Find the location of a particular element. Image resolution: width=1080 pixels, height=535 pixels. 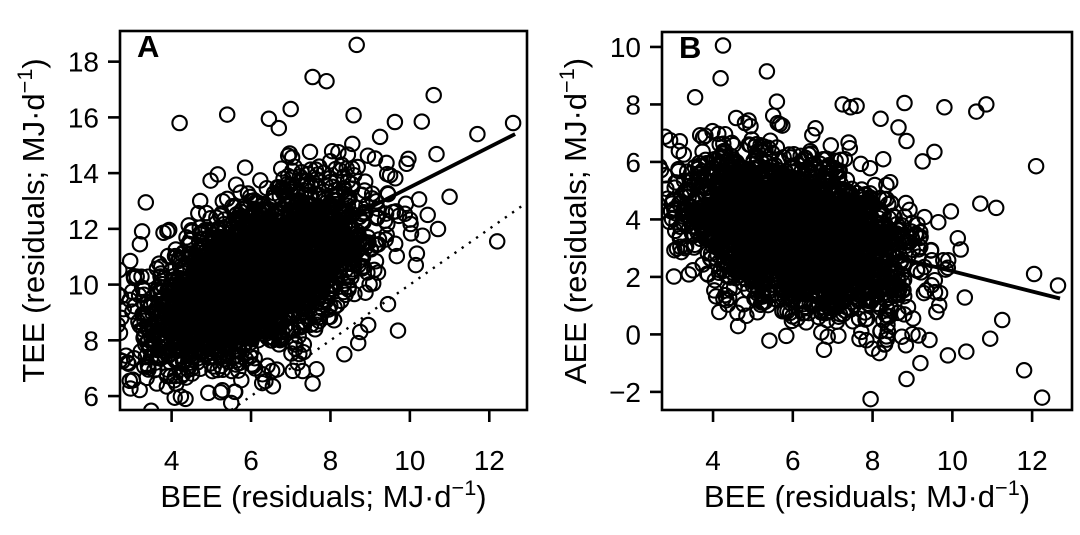

panel-letter: A is located at coordinates (148, 46).